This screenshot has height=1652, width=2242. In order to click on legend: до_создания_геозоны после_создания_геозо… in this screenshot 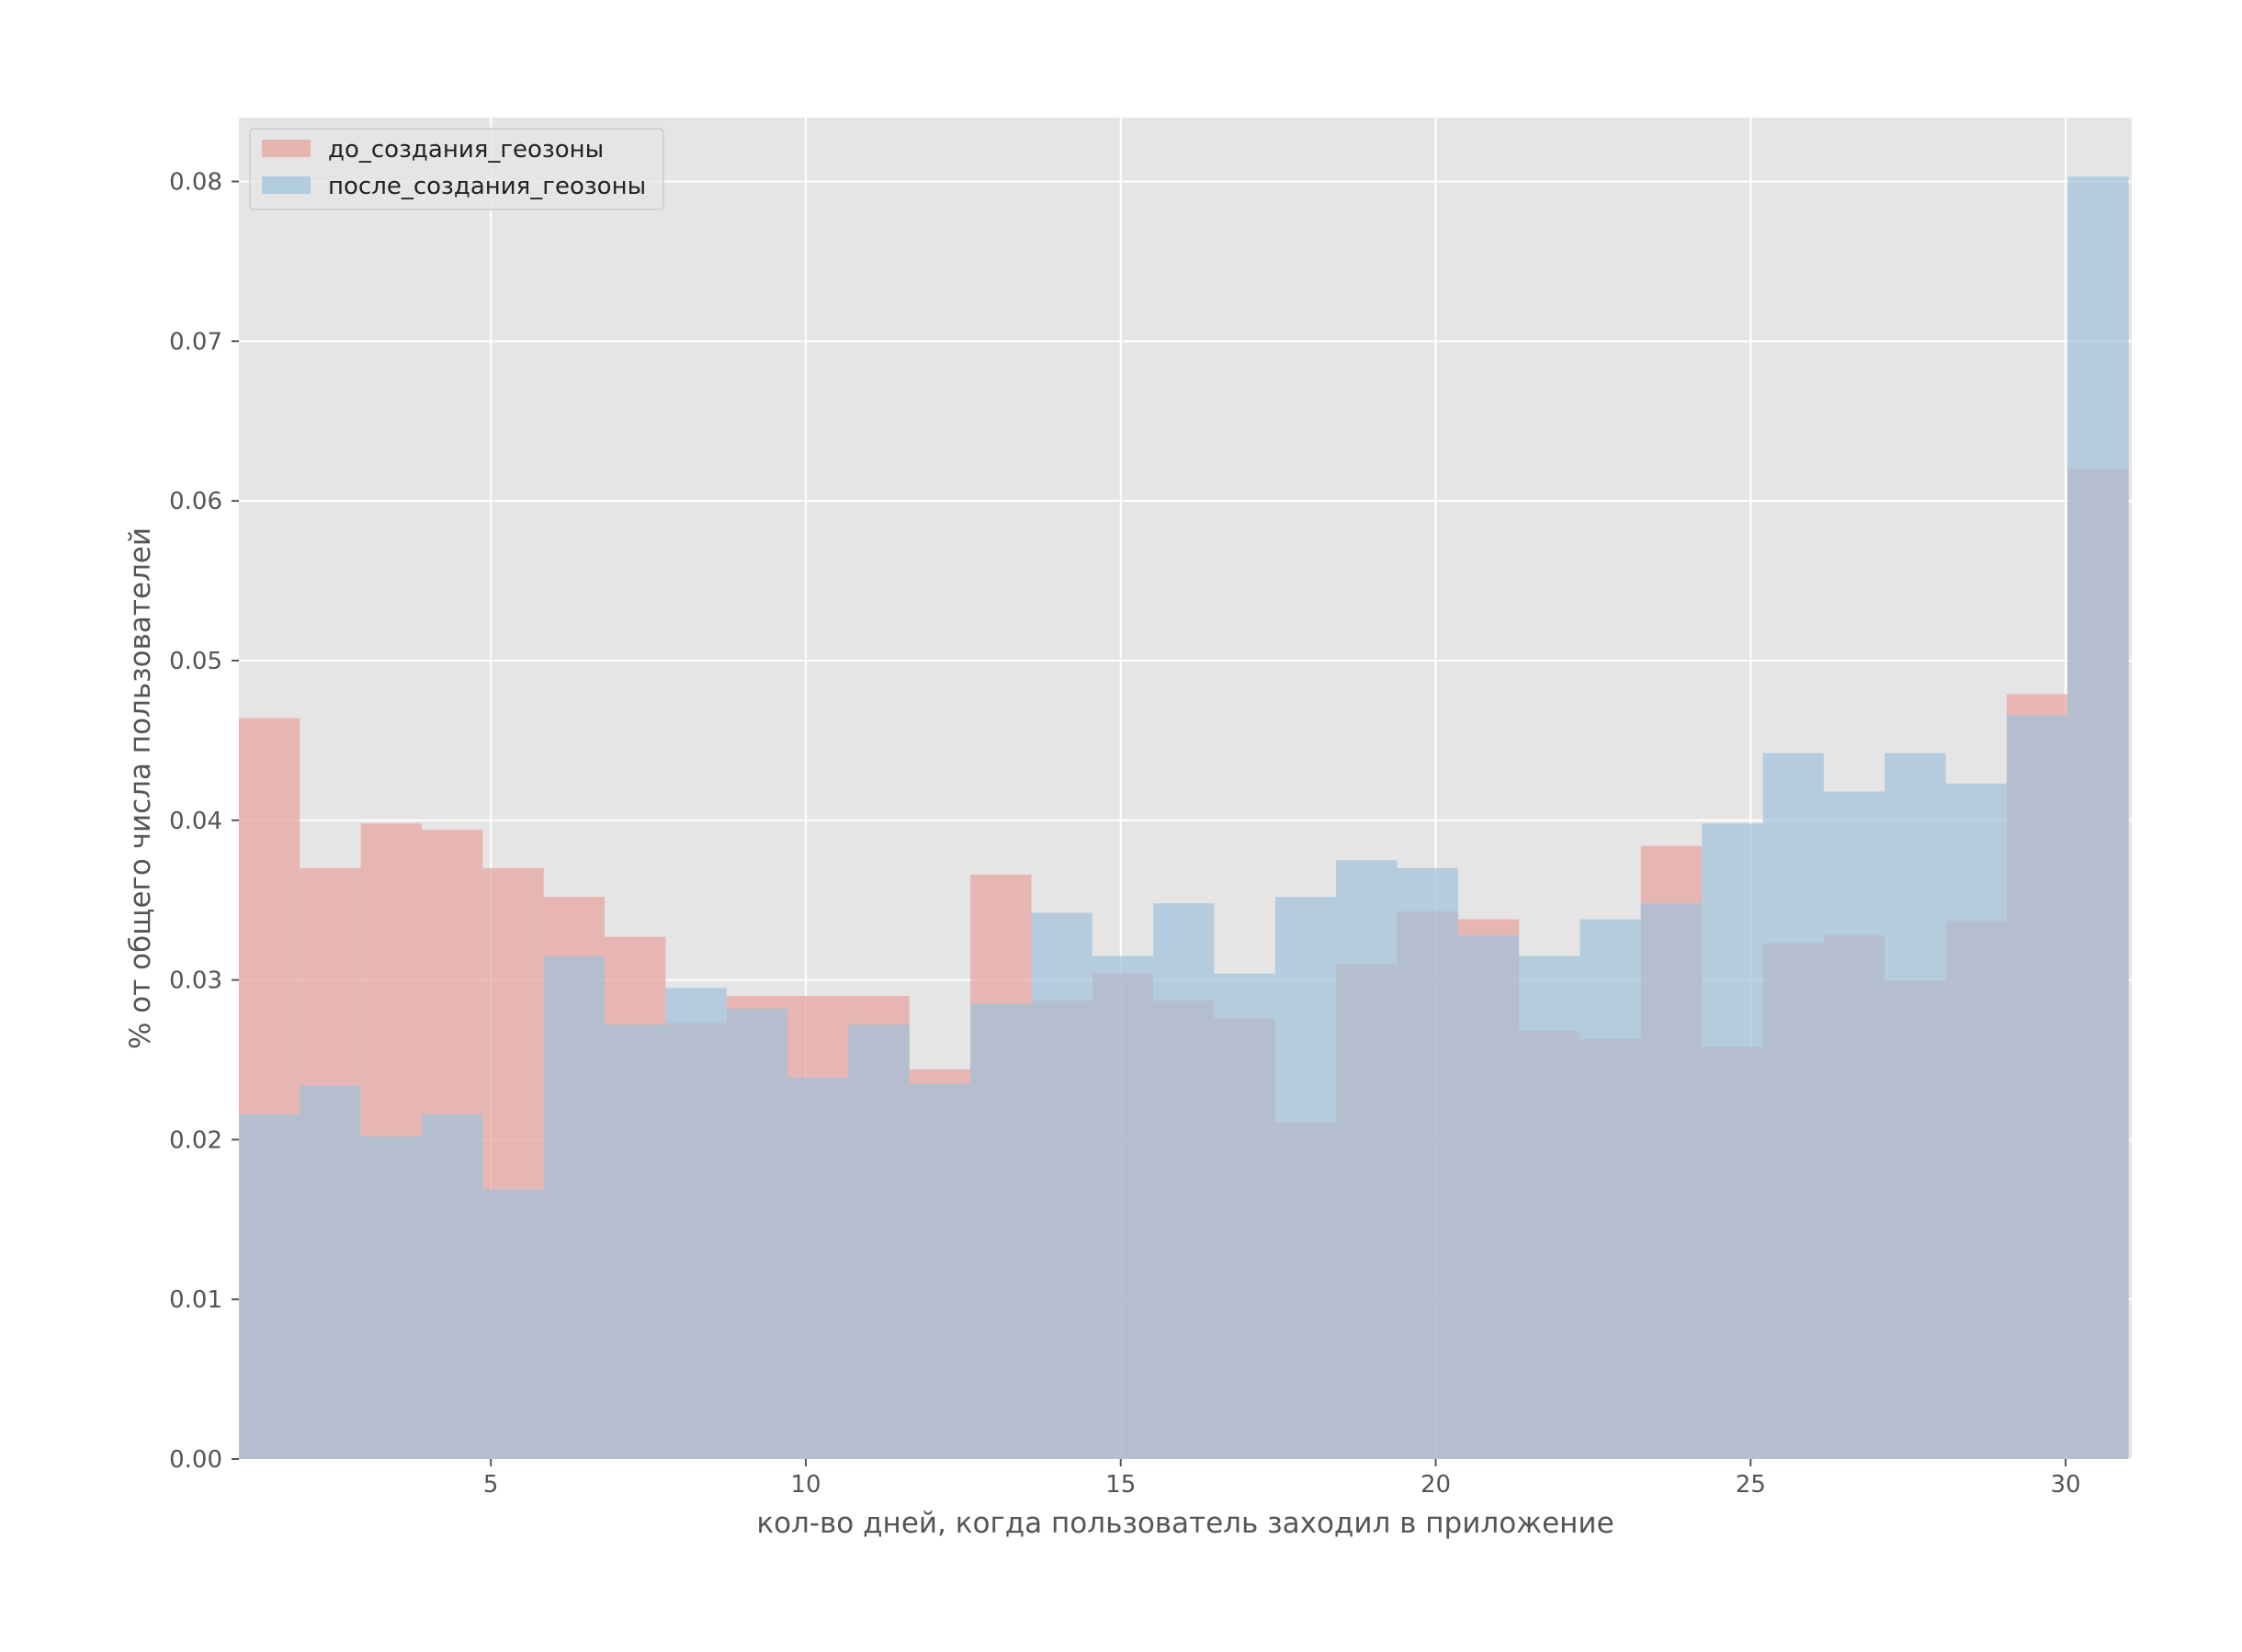, I will do `click(456, 169)`.